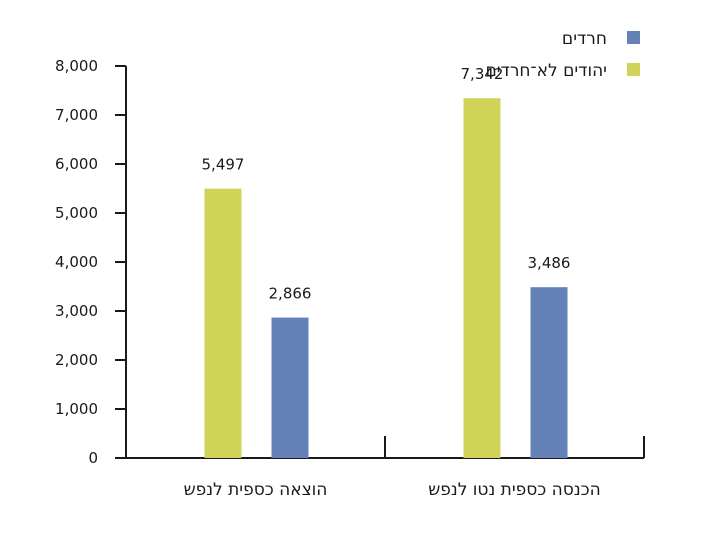 The image size is (705, 533). I want to click on y-tick-label: 3,000, so click(76, 311).